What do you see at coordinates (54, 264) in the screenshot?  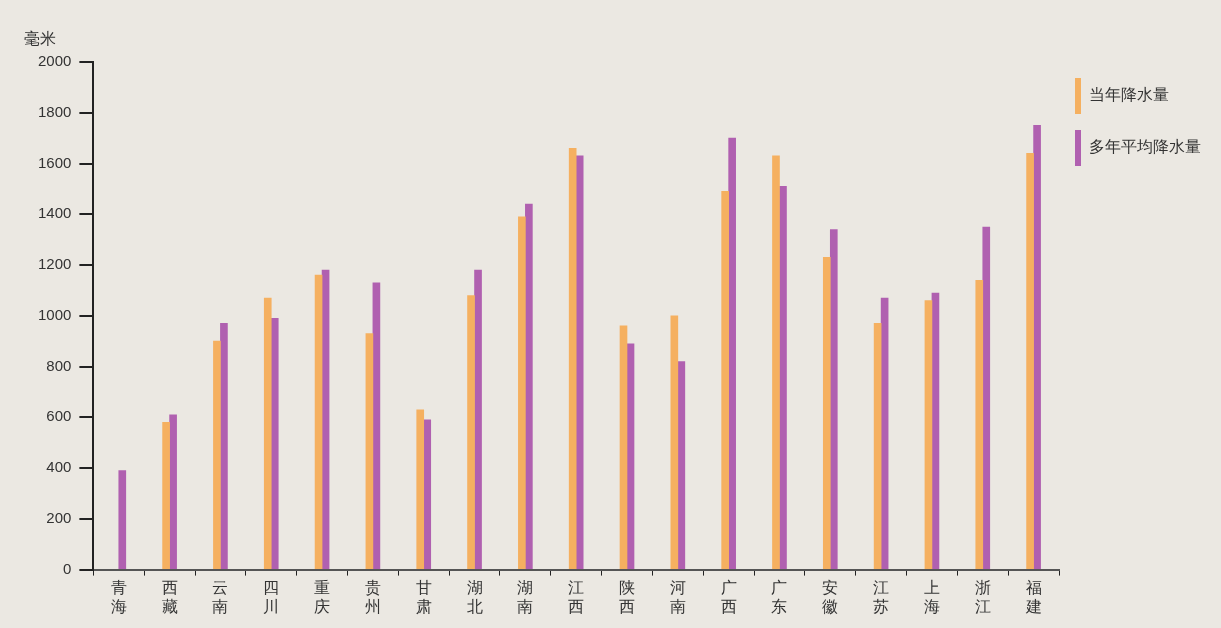 I see `y-tick-label: 1200` at bounding box center [54, 264].